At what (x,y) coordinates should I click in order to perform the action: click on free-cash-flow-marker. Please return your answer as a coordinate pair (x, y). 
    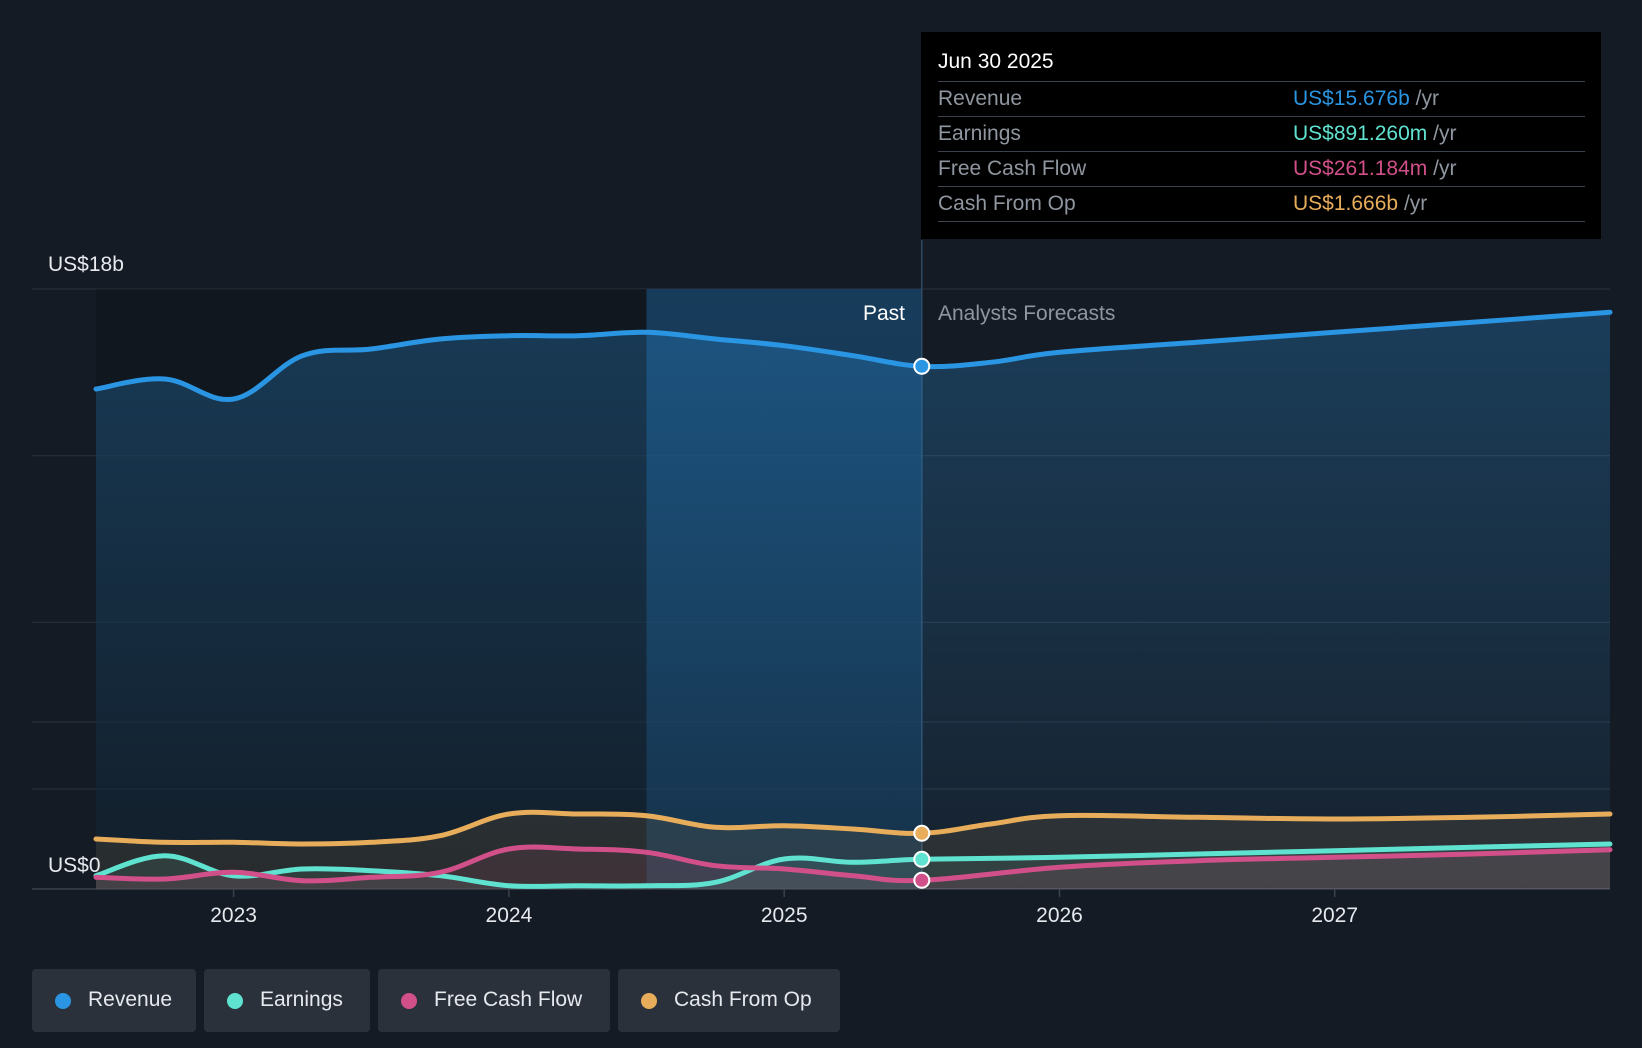
    Looking at the image, I should click on (922, 880).